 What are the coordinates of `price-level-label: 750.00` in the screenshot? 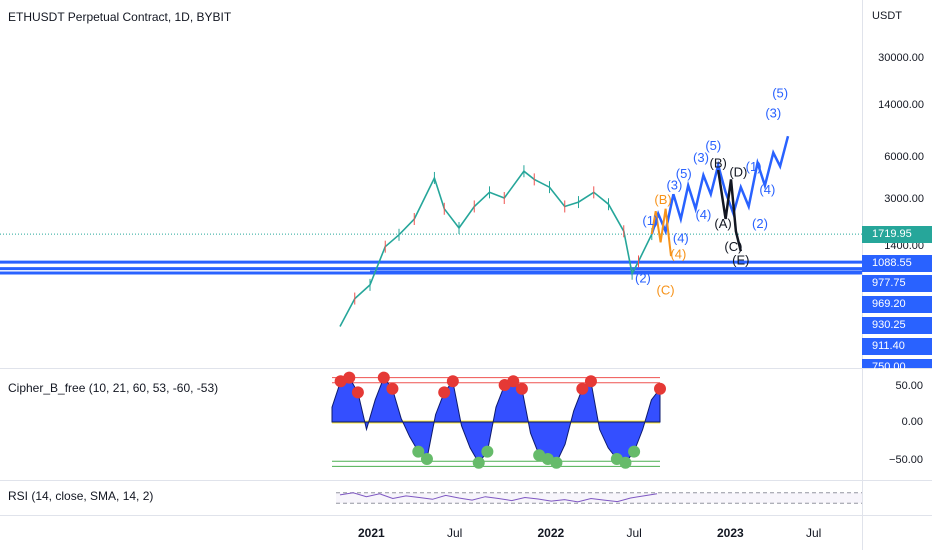 It's located at (897, 366).